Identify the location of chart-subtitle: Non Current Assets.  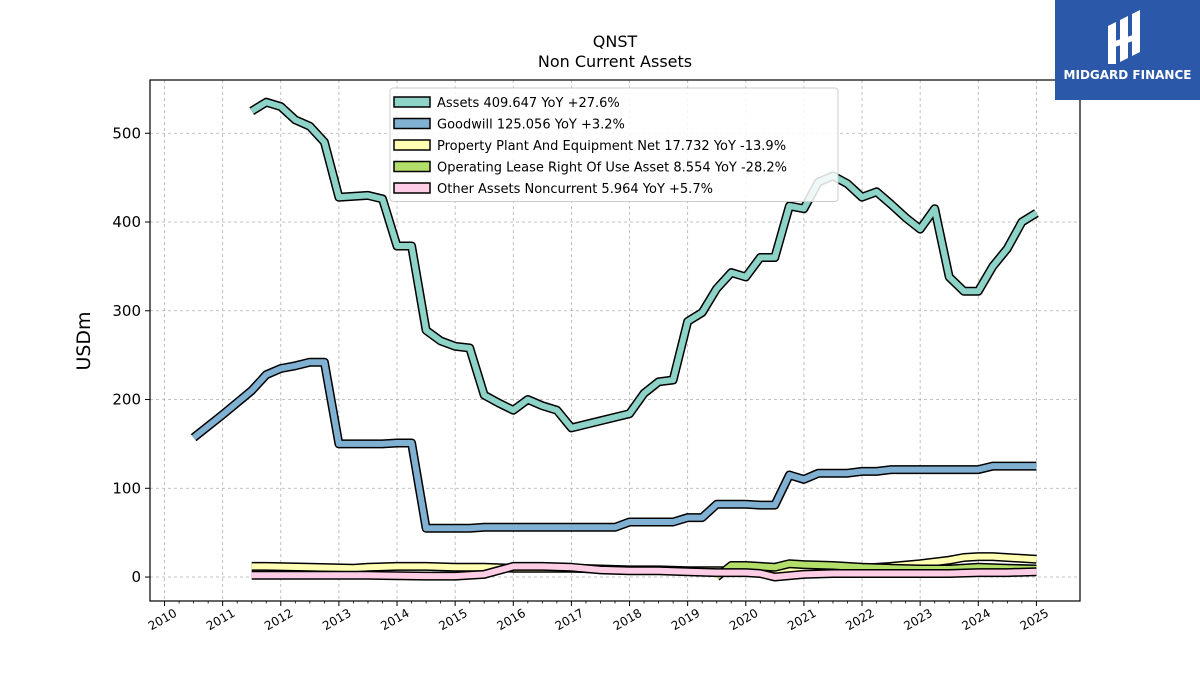
(615, 61).